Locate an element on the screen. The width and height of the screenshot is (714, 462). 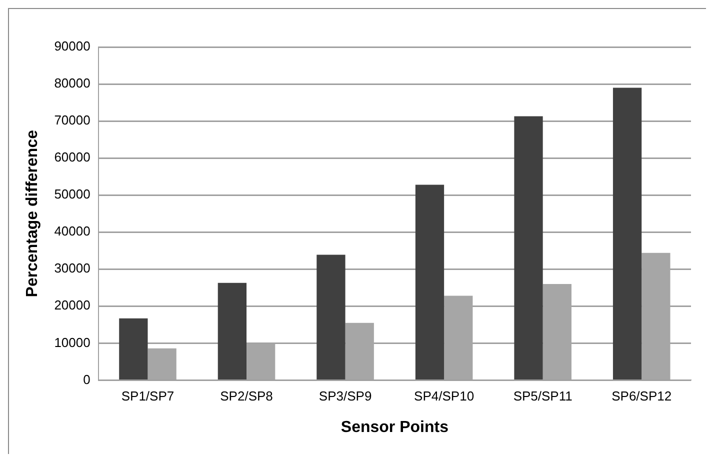
y-tick-label: 90000 is located at coordinates (72, 46).